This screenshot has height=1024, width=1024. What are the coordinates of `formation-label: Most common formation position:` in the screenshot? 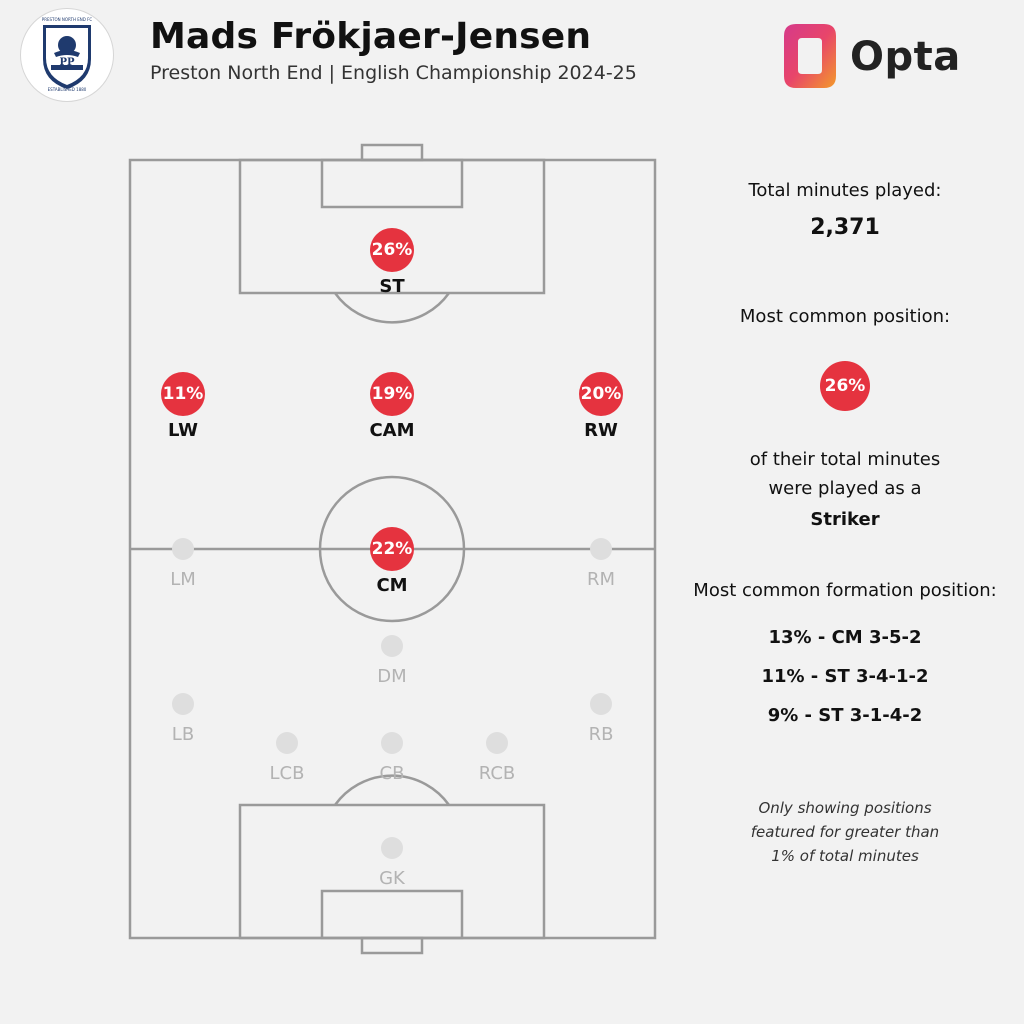 It's located at (845, 590).